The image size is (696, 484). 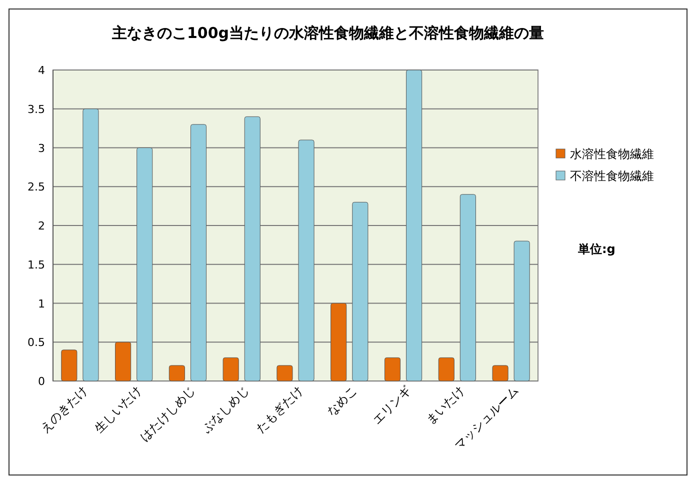 I want to click on y-tick-label: 1.5, so click(x=36, y=265).